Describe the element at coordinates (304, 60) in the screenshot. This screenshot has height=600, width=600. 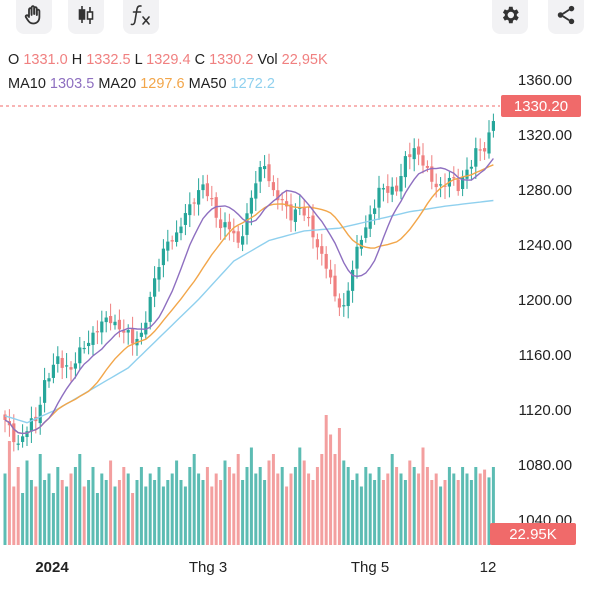
I see `volume-value: 22,95K` at that location.